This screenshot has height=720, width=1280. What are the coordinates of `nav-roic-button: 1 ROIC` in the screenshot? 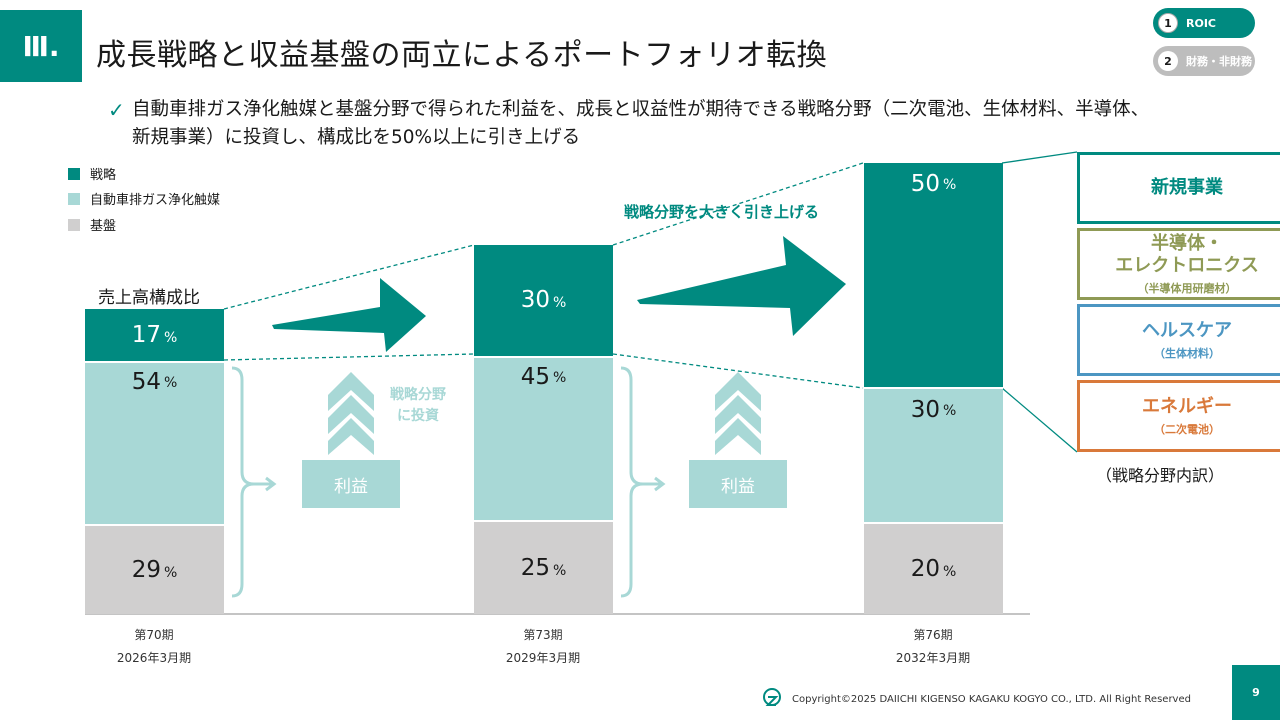 It's located at (1204, 23).